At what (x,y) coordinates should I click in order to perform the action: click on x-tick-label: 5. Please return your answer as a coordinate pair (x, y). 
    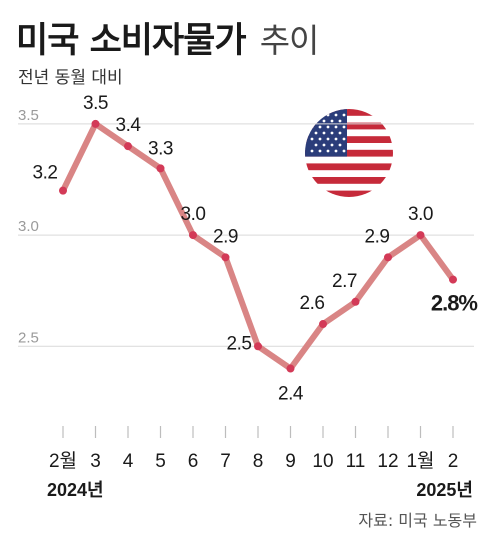
    Looking at the image, I should click on (160, 461).